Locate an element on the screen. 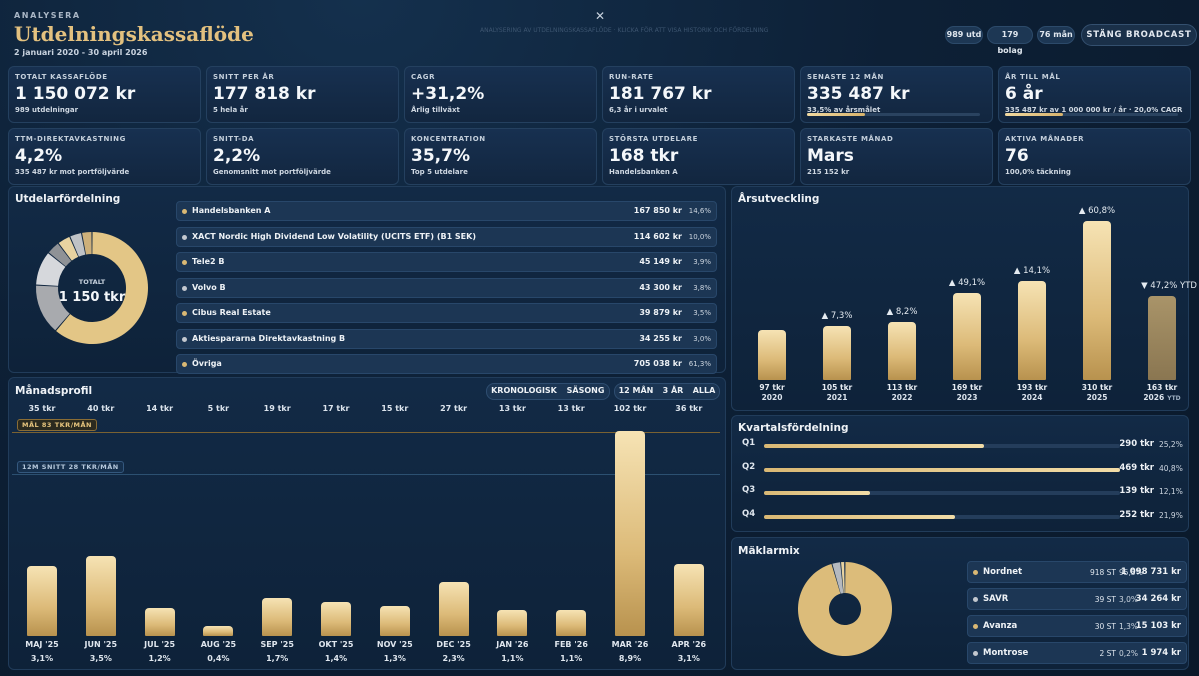  year-ytd-suffix: YTD is located at coordinates (1174, 398).